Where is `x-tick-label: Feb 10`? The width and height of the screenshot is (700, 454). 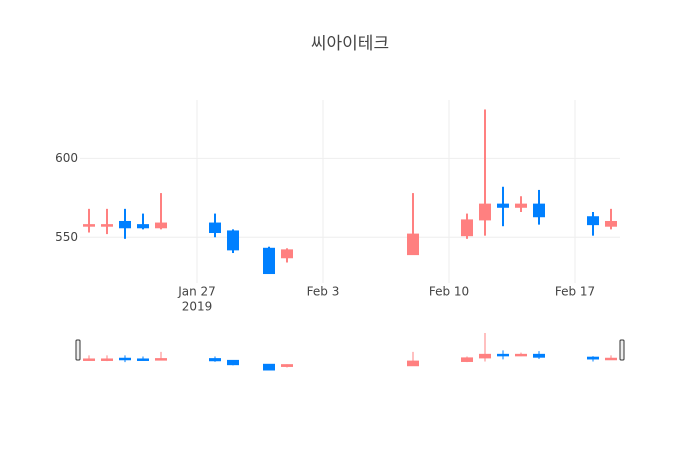
x-tick-label: Feb 10 is located at coordinates (449, 292).